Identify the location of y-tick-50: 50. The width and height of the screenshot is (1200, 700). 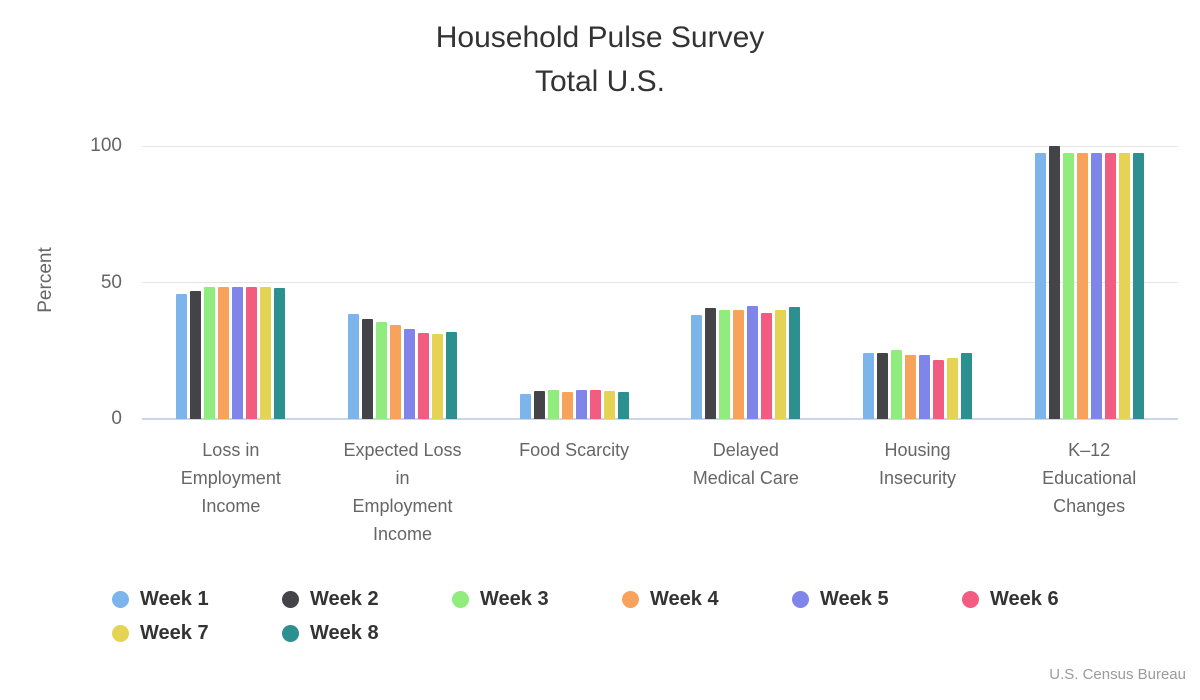
(111, 282).